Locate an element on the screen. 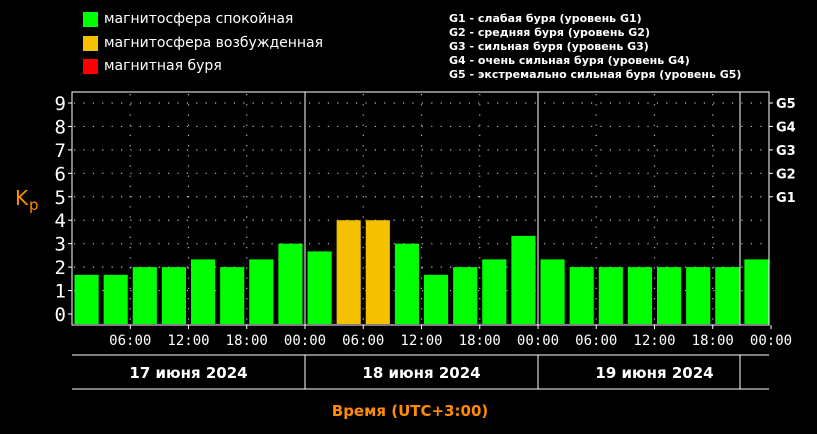 Image resolution: width=817 pixels, height=434 pixels. date-label: 17 июня 2024 is located at coordinates (188, 373).